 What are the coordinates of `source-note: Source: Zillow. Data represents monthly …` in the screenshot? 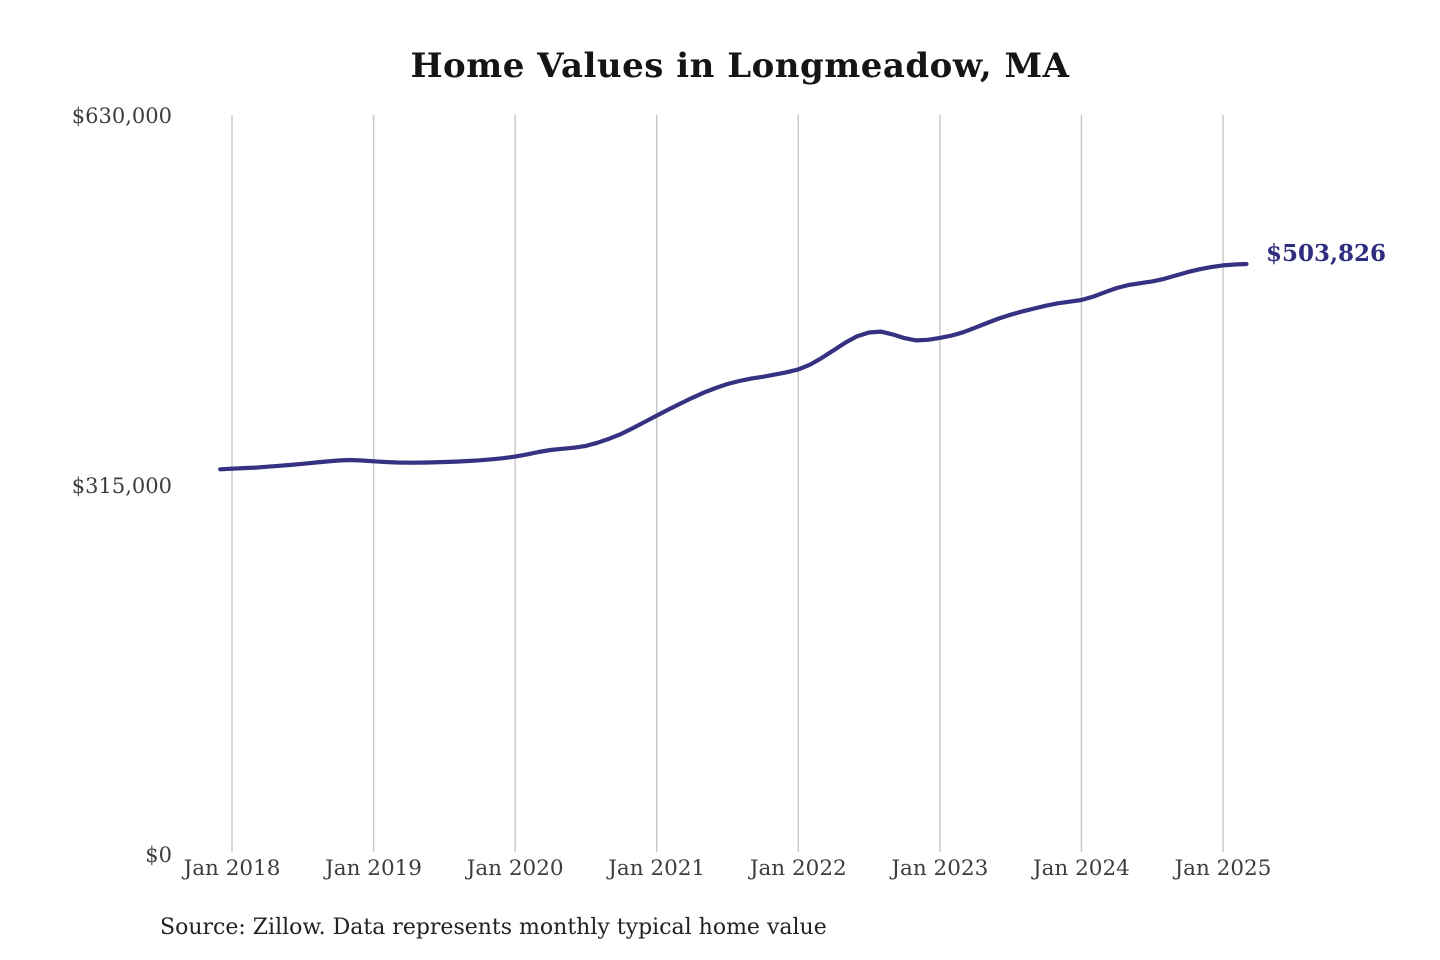 It's located at (493, 927).